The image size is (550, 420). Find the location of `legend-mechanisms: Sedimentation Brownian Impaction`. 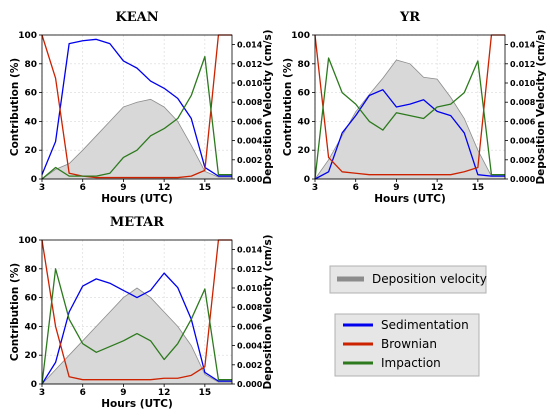

legend-mechanisms: Sedimentation Brownian Impaction is located at coordinates (407, 345).